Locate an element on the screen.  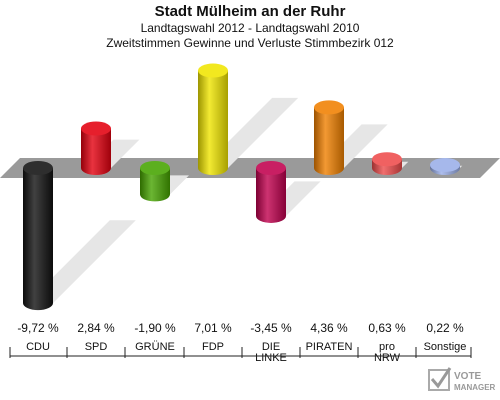
value-label-0: -9,72 % is located at coordinates (38, 328).